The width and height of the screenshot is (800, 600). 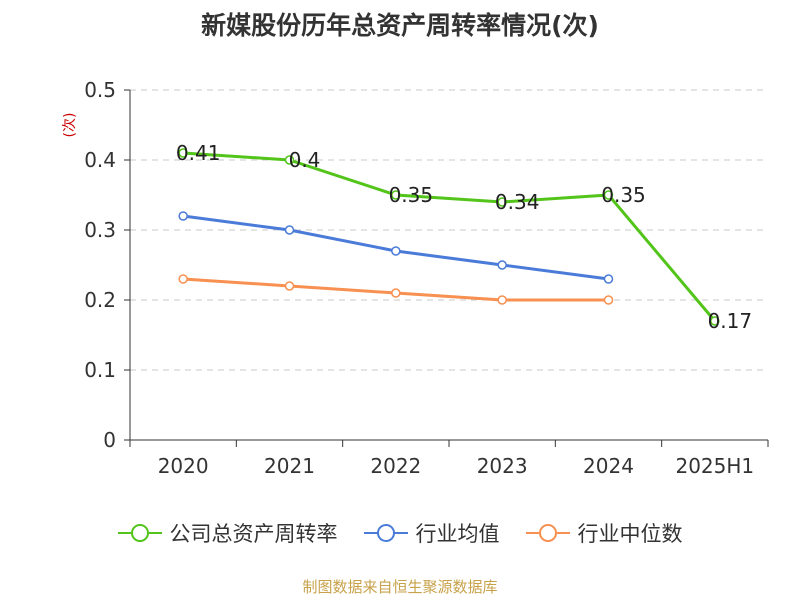 I want to click on y-axis-unit-label: (次), so click(x=70, y=125).